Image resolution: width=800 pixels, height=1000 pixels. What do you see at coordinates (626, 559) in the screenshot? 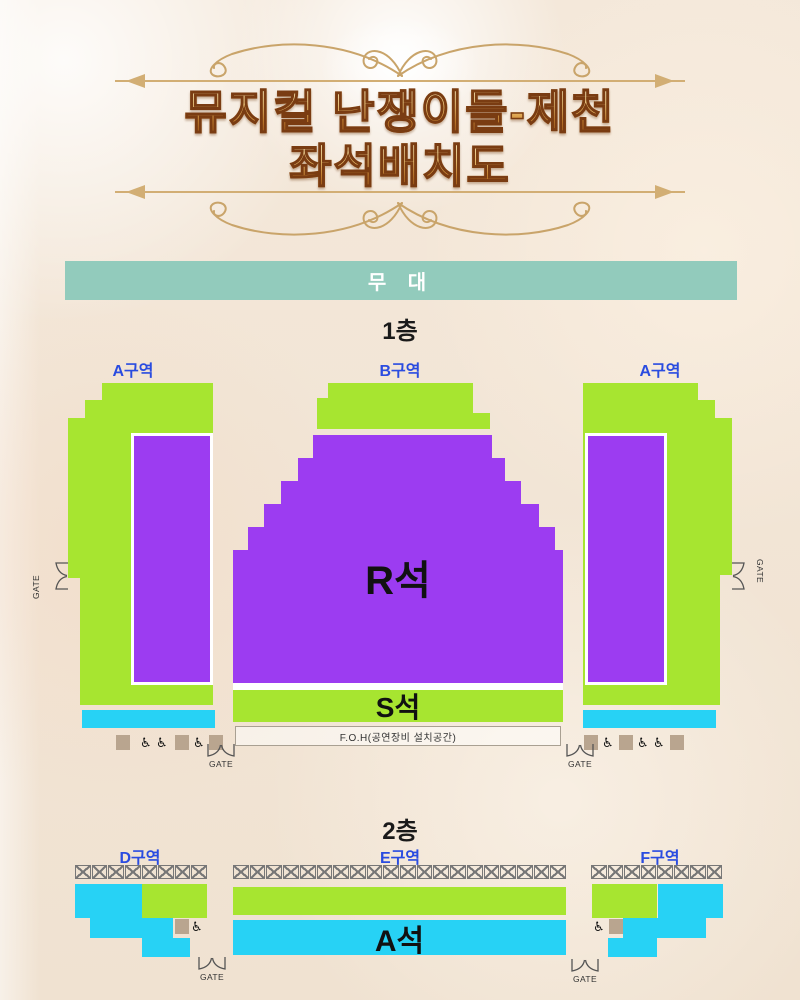
I see `floor1-right-purple-block` at bounding box center [626, 559].